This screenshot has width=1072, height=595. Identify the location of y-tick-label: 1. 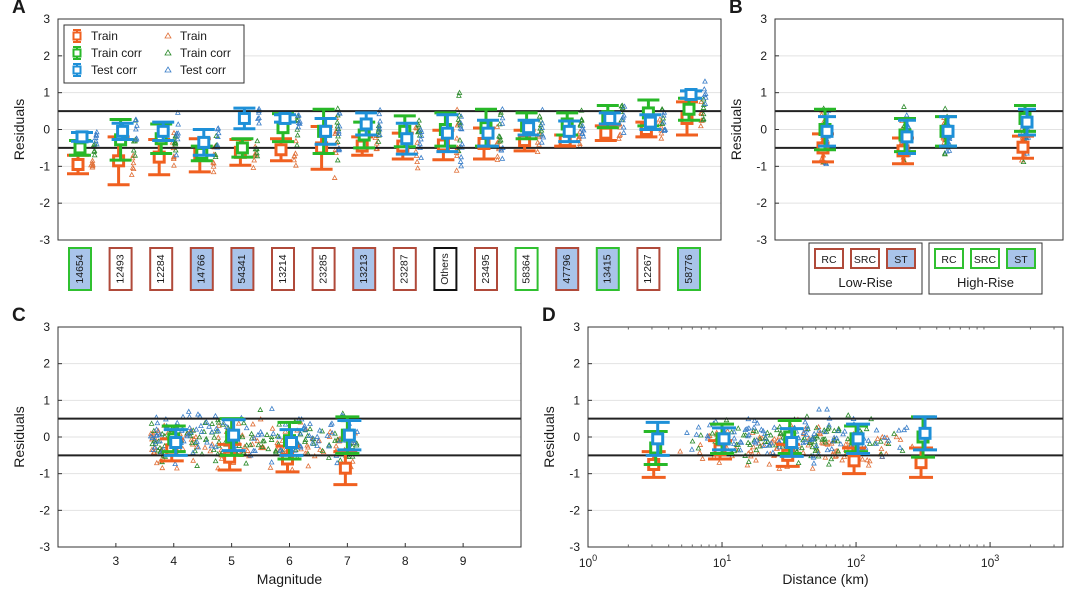
(46, 400).